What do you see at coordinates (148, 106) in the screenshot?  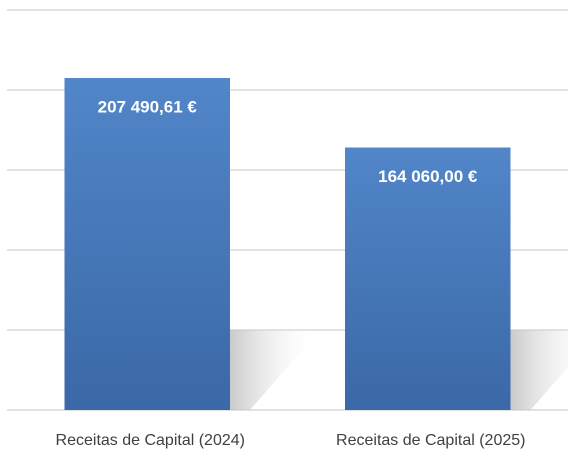 I see `value-label: 207 490,61 €` at bounding box center [148, 106].